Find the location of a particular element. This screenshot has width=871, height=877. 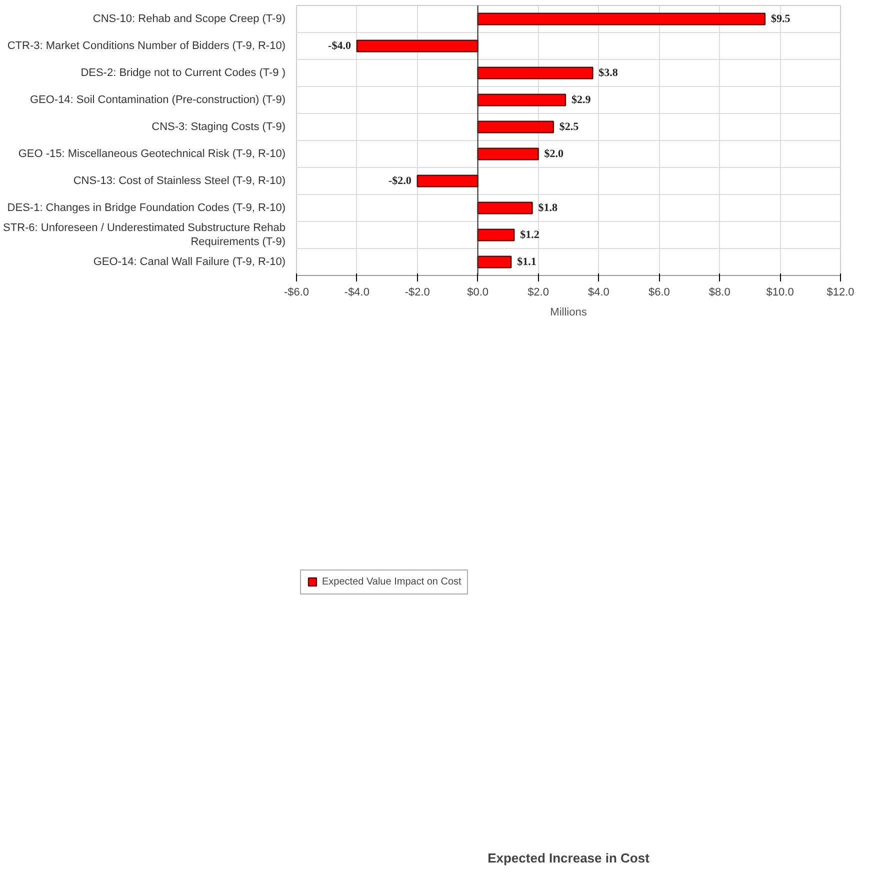

data-label: $1.1 is located at coordinates (526, 262).